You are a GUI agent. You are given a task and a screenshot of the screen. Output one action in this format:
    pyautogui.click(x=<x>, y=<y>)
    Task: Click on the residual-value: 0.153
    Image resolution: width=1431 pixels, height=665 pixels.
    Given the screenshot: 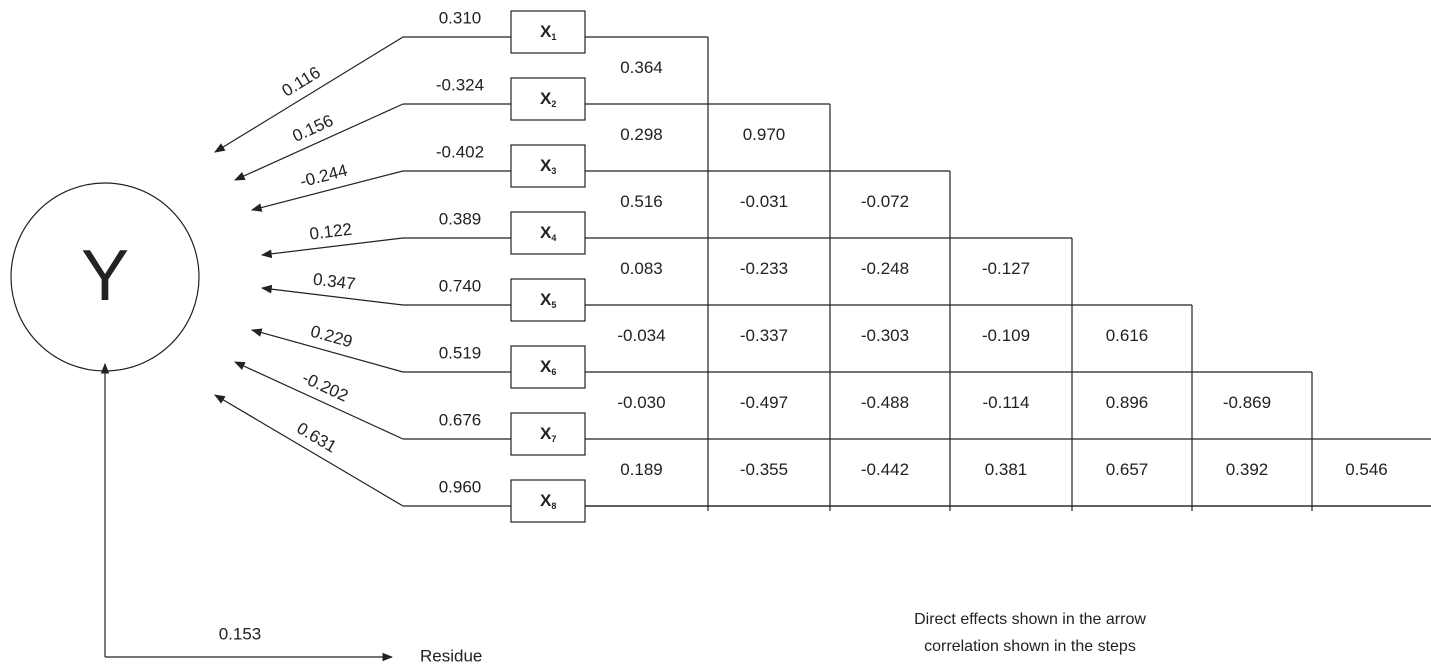 What is the action you would take?
    pyautogui.click(x=240, y=633)
    